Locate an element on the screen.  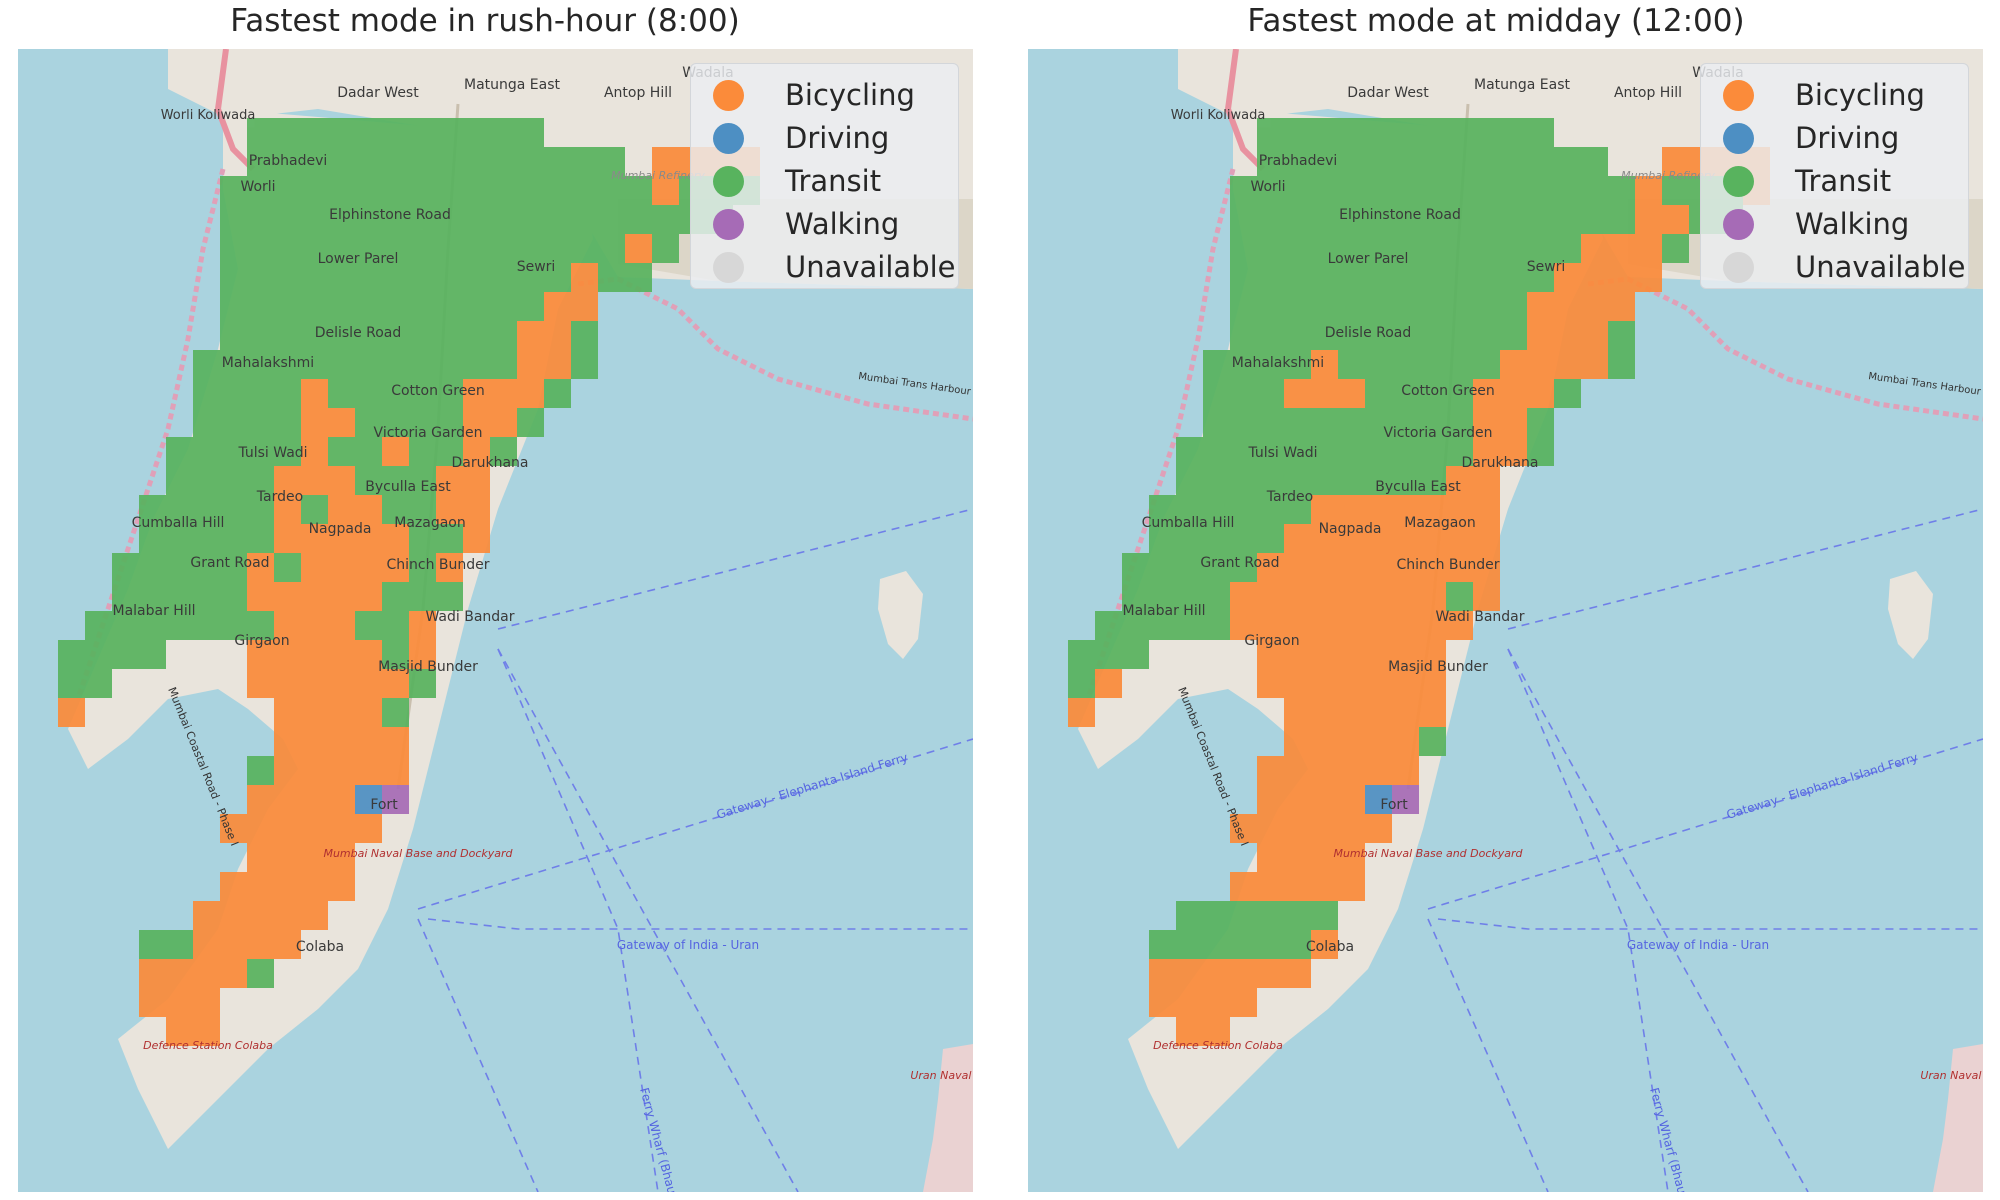
place-label: Worli is located at coordinates (257, 187).